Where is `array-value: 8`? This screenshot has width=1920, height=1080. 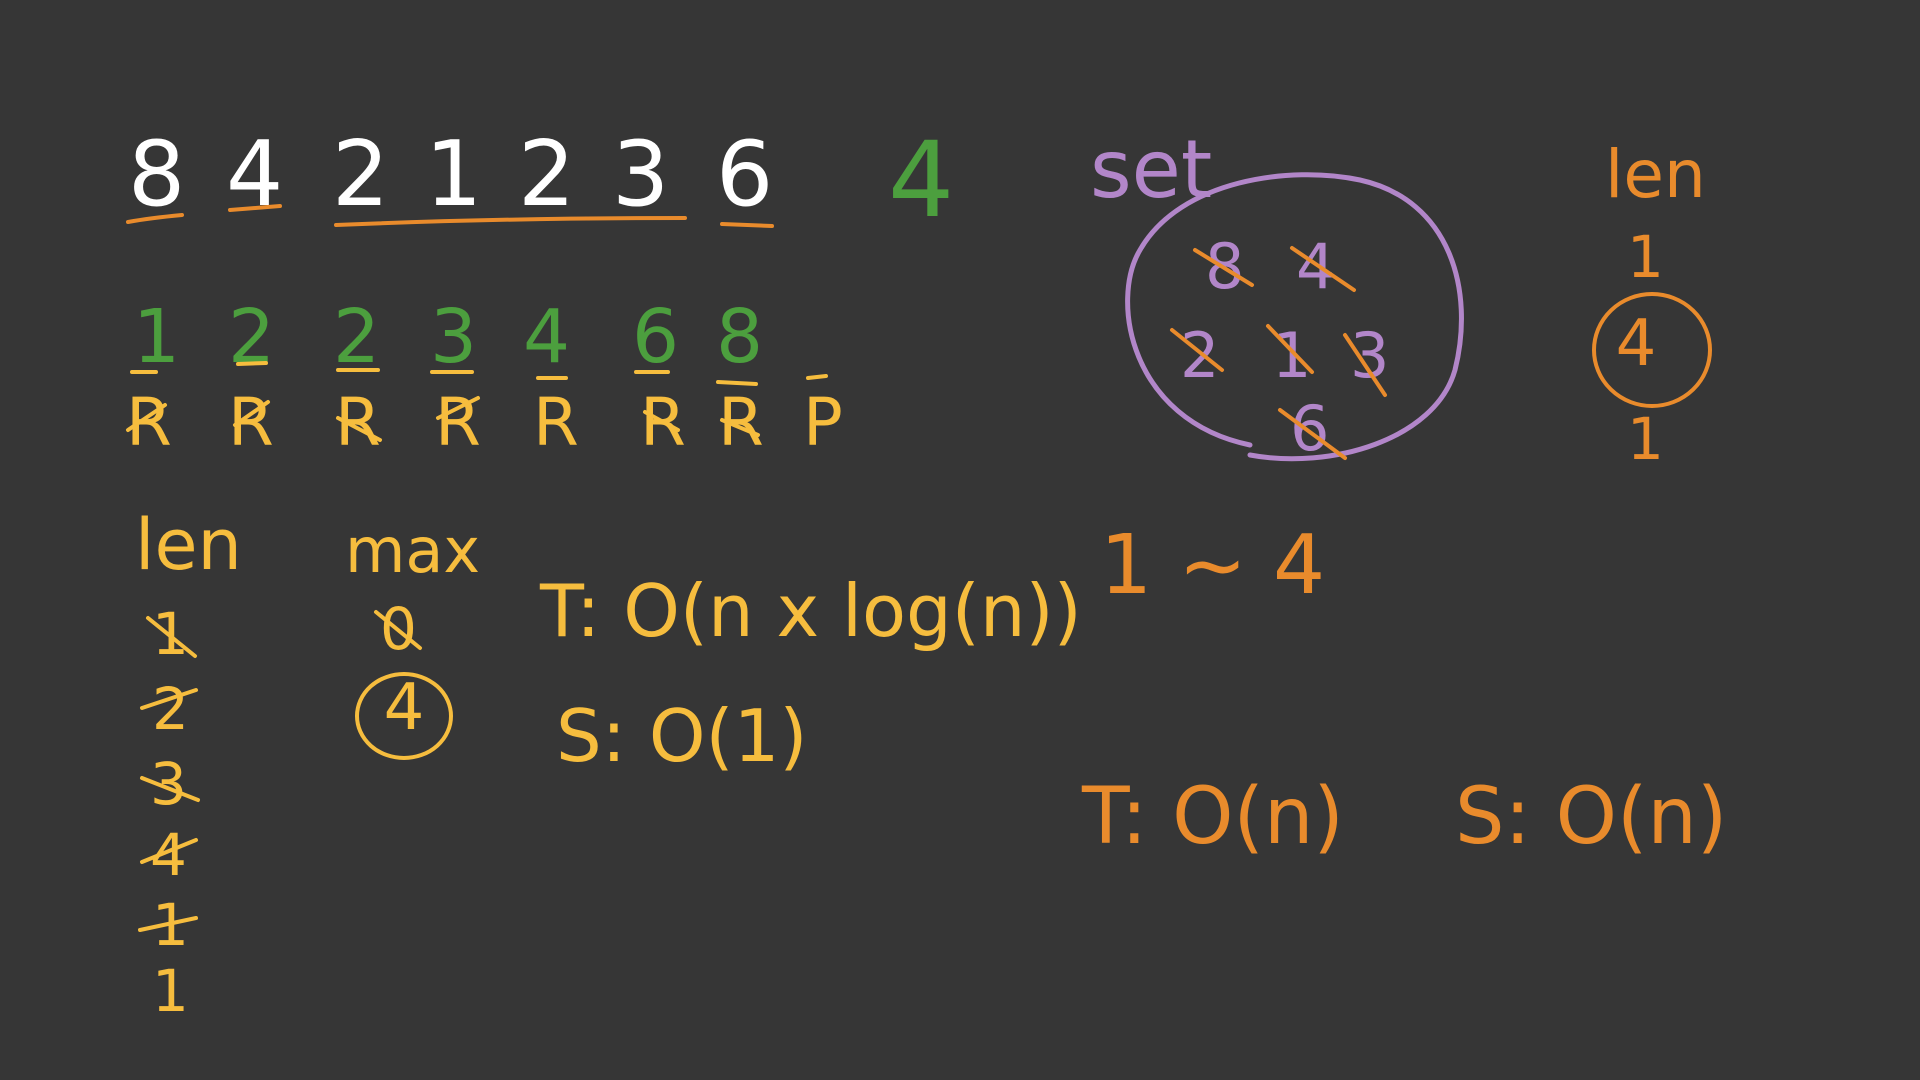
array-value: 8 is located at coordinates (157, 174).